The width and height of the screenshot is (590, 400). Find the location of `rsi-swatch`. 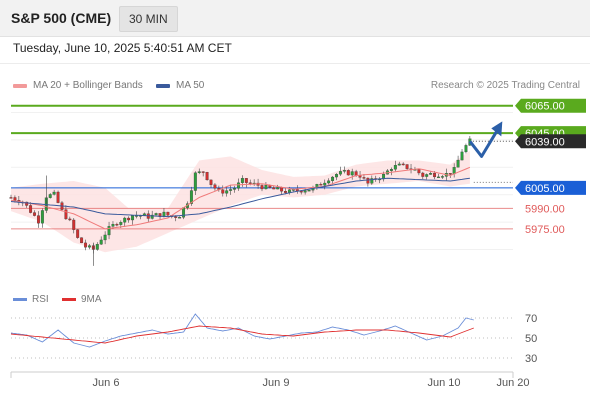

rsi-swatch is located at coordinates (20, 299).